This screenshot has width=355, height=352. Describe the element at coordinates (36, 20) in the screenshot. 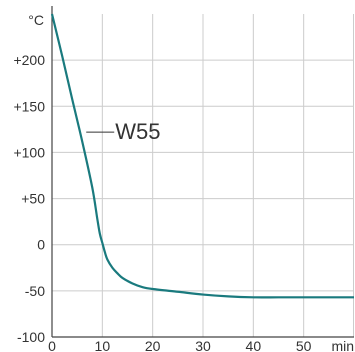

I see `y-unit-label: °C` at that location.